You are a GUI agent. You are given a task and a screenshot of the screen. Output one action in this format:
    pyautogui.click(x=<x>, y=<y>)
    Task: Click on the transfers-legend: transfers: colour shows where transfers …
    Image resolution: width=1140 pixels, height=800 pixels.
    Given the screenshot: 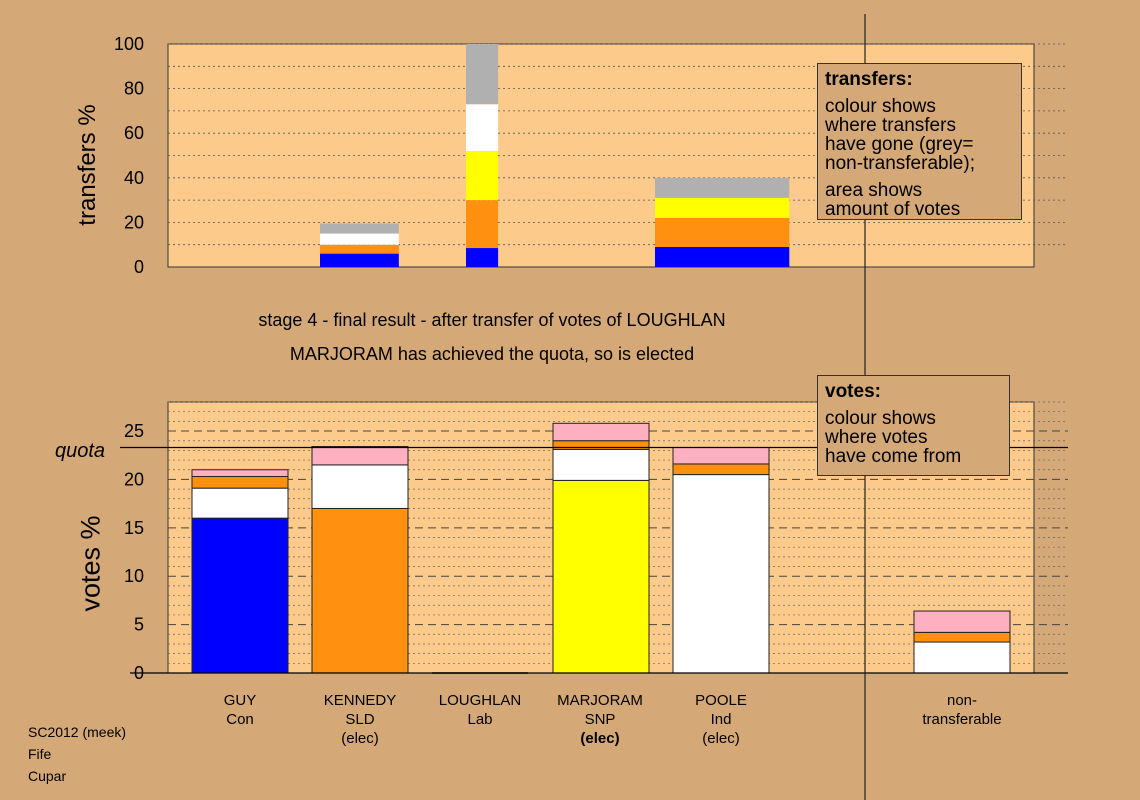 What is the action you would take?
    pyautogui.click(x=919, y=141)
    